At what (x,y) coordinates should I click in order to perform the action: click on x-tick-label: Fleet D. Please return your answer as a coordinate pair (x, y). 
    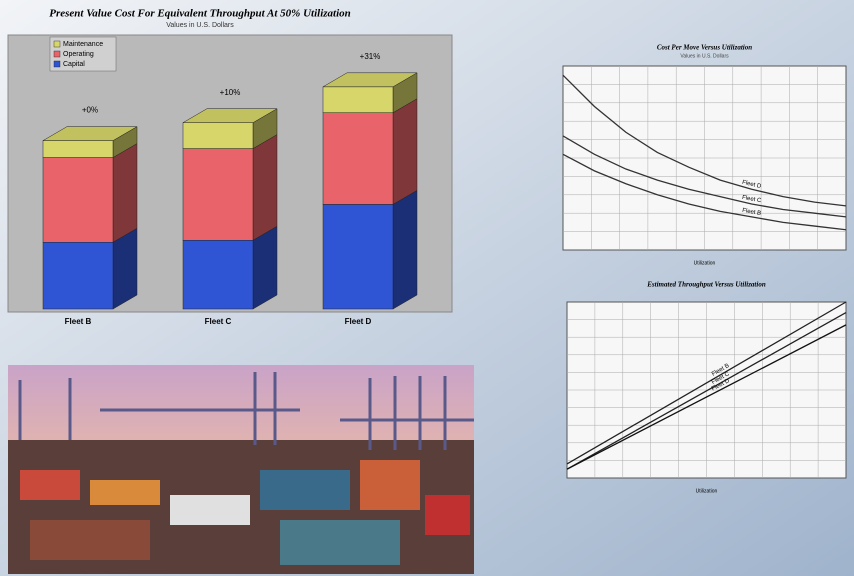
    Looking at the image, I should click on (358, 321).